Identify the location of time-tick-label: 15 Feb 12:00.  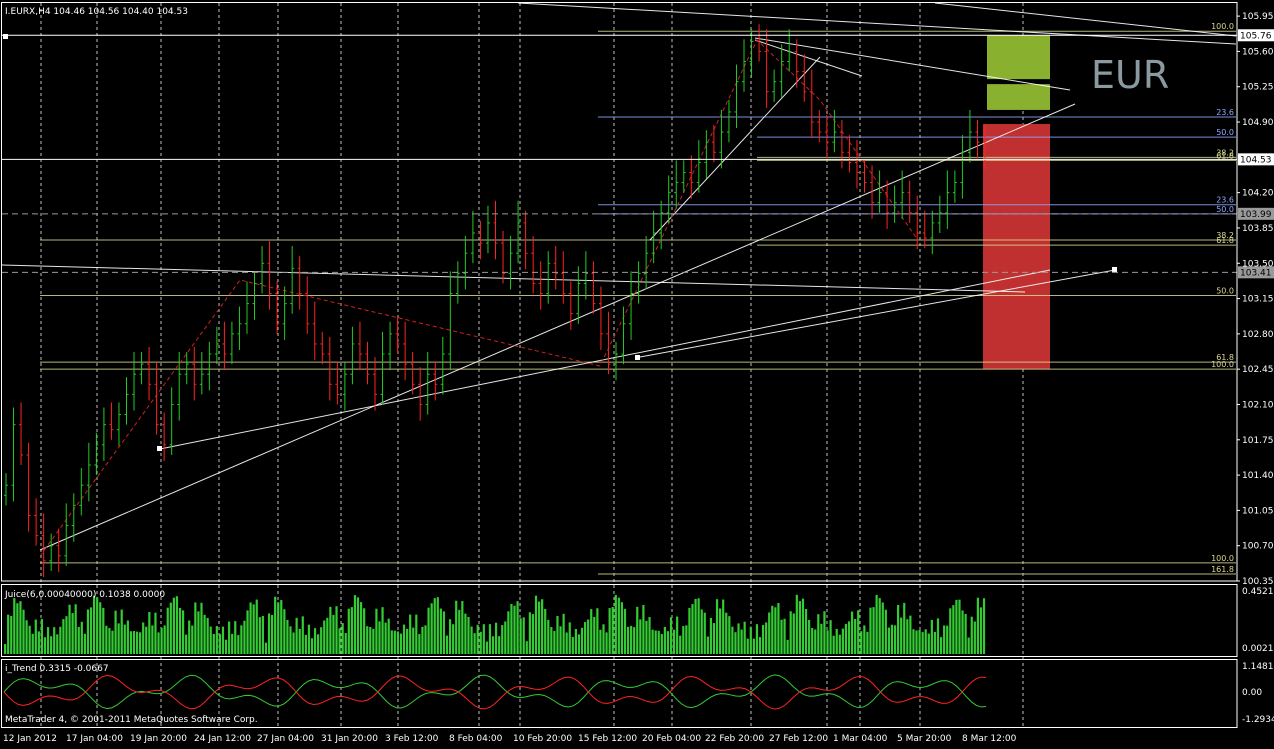
(607, 739).